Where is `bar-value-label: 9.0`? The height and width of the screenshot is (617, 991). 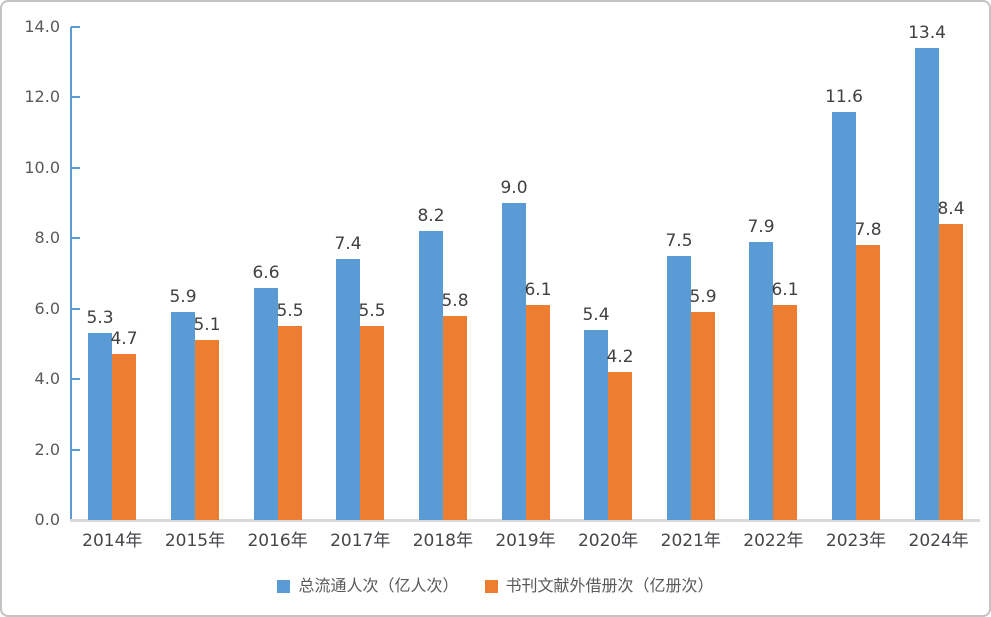 bar-value-label: 9.0 is located at coordinates (514, 188).